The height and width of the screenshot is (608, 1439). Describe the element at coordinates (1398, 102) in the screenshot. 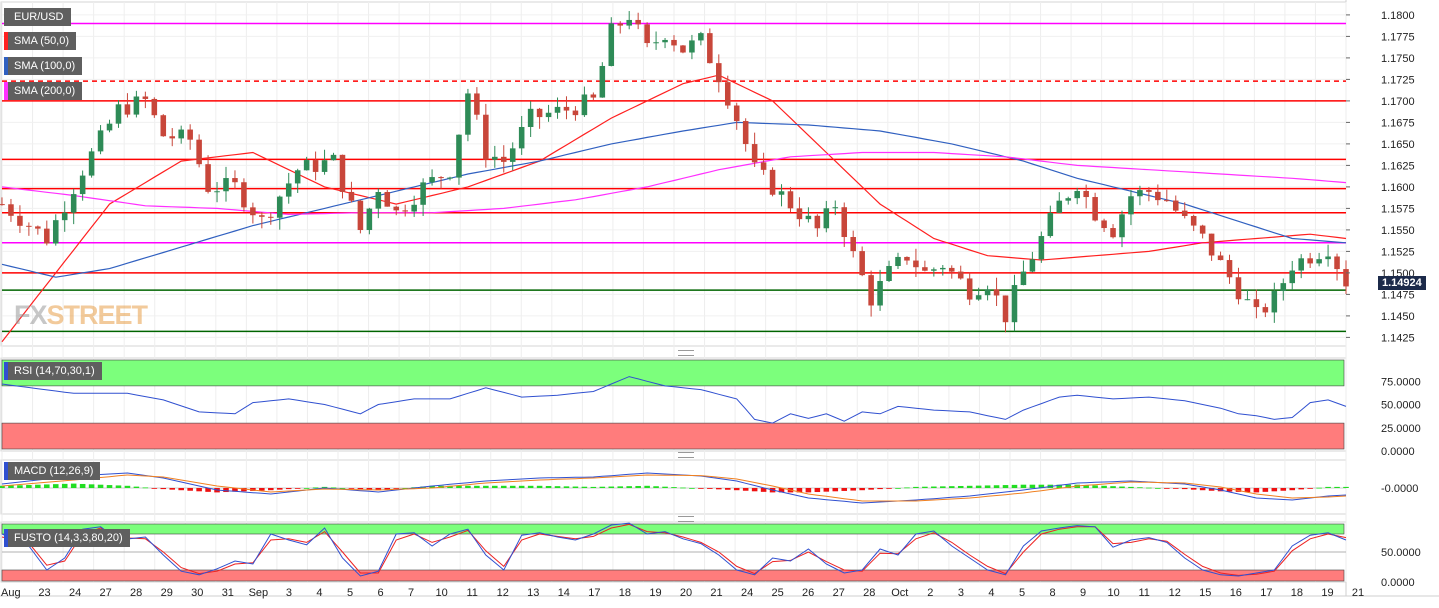

I see `price-tick-label-4: 1.1700` at that location.